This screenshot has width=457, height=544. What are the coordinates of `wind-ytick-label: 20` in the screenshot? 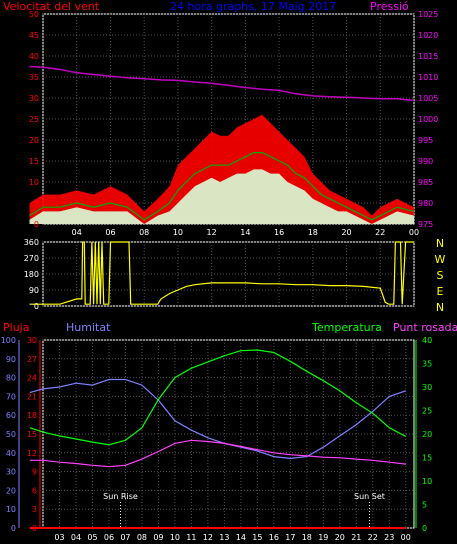 It's located at (34, 140).